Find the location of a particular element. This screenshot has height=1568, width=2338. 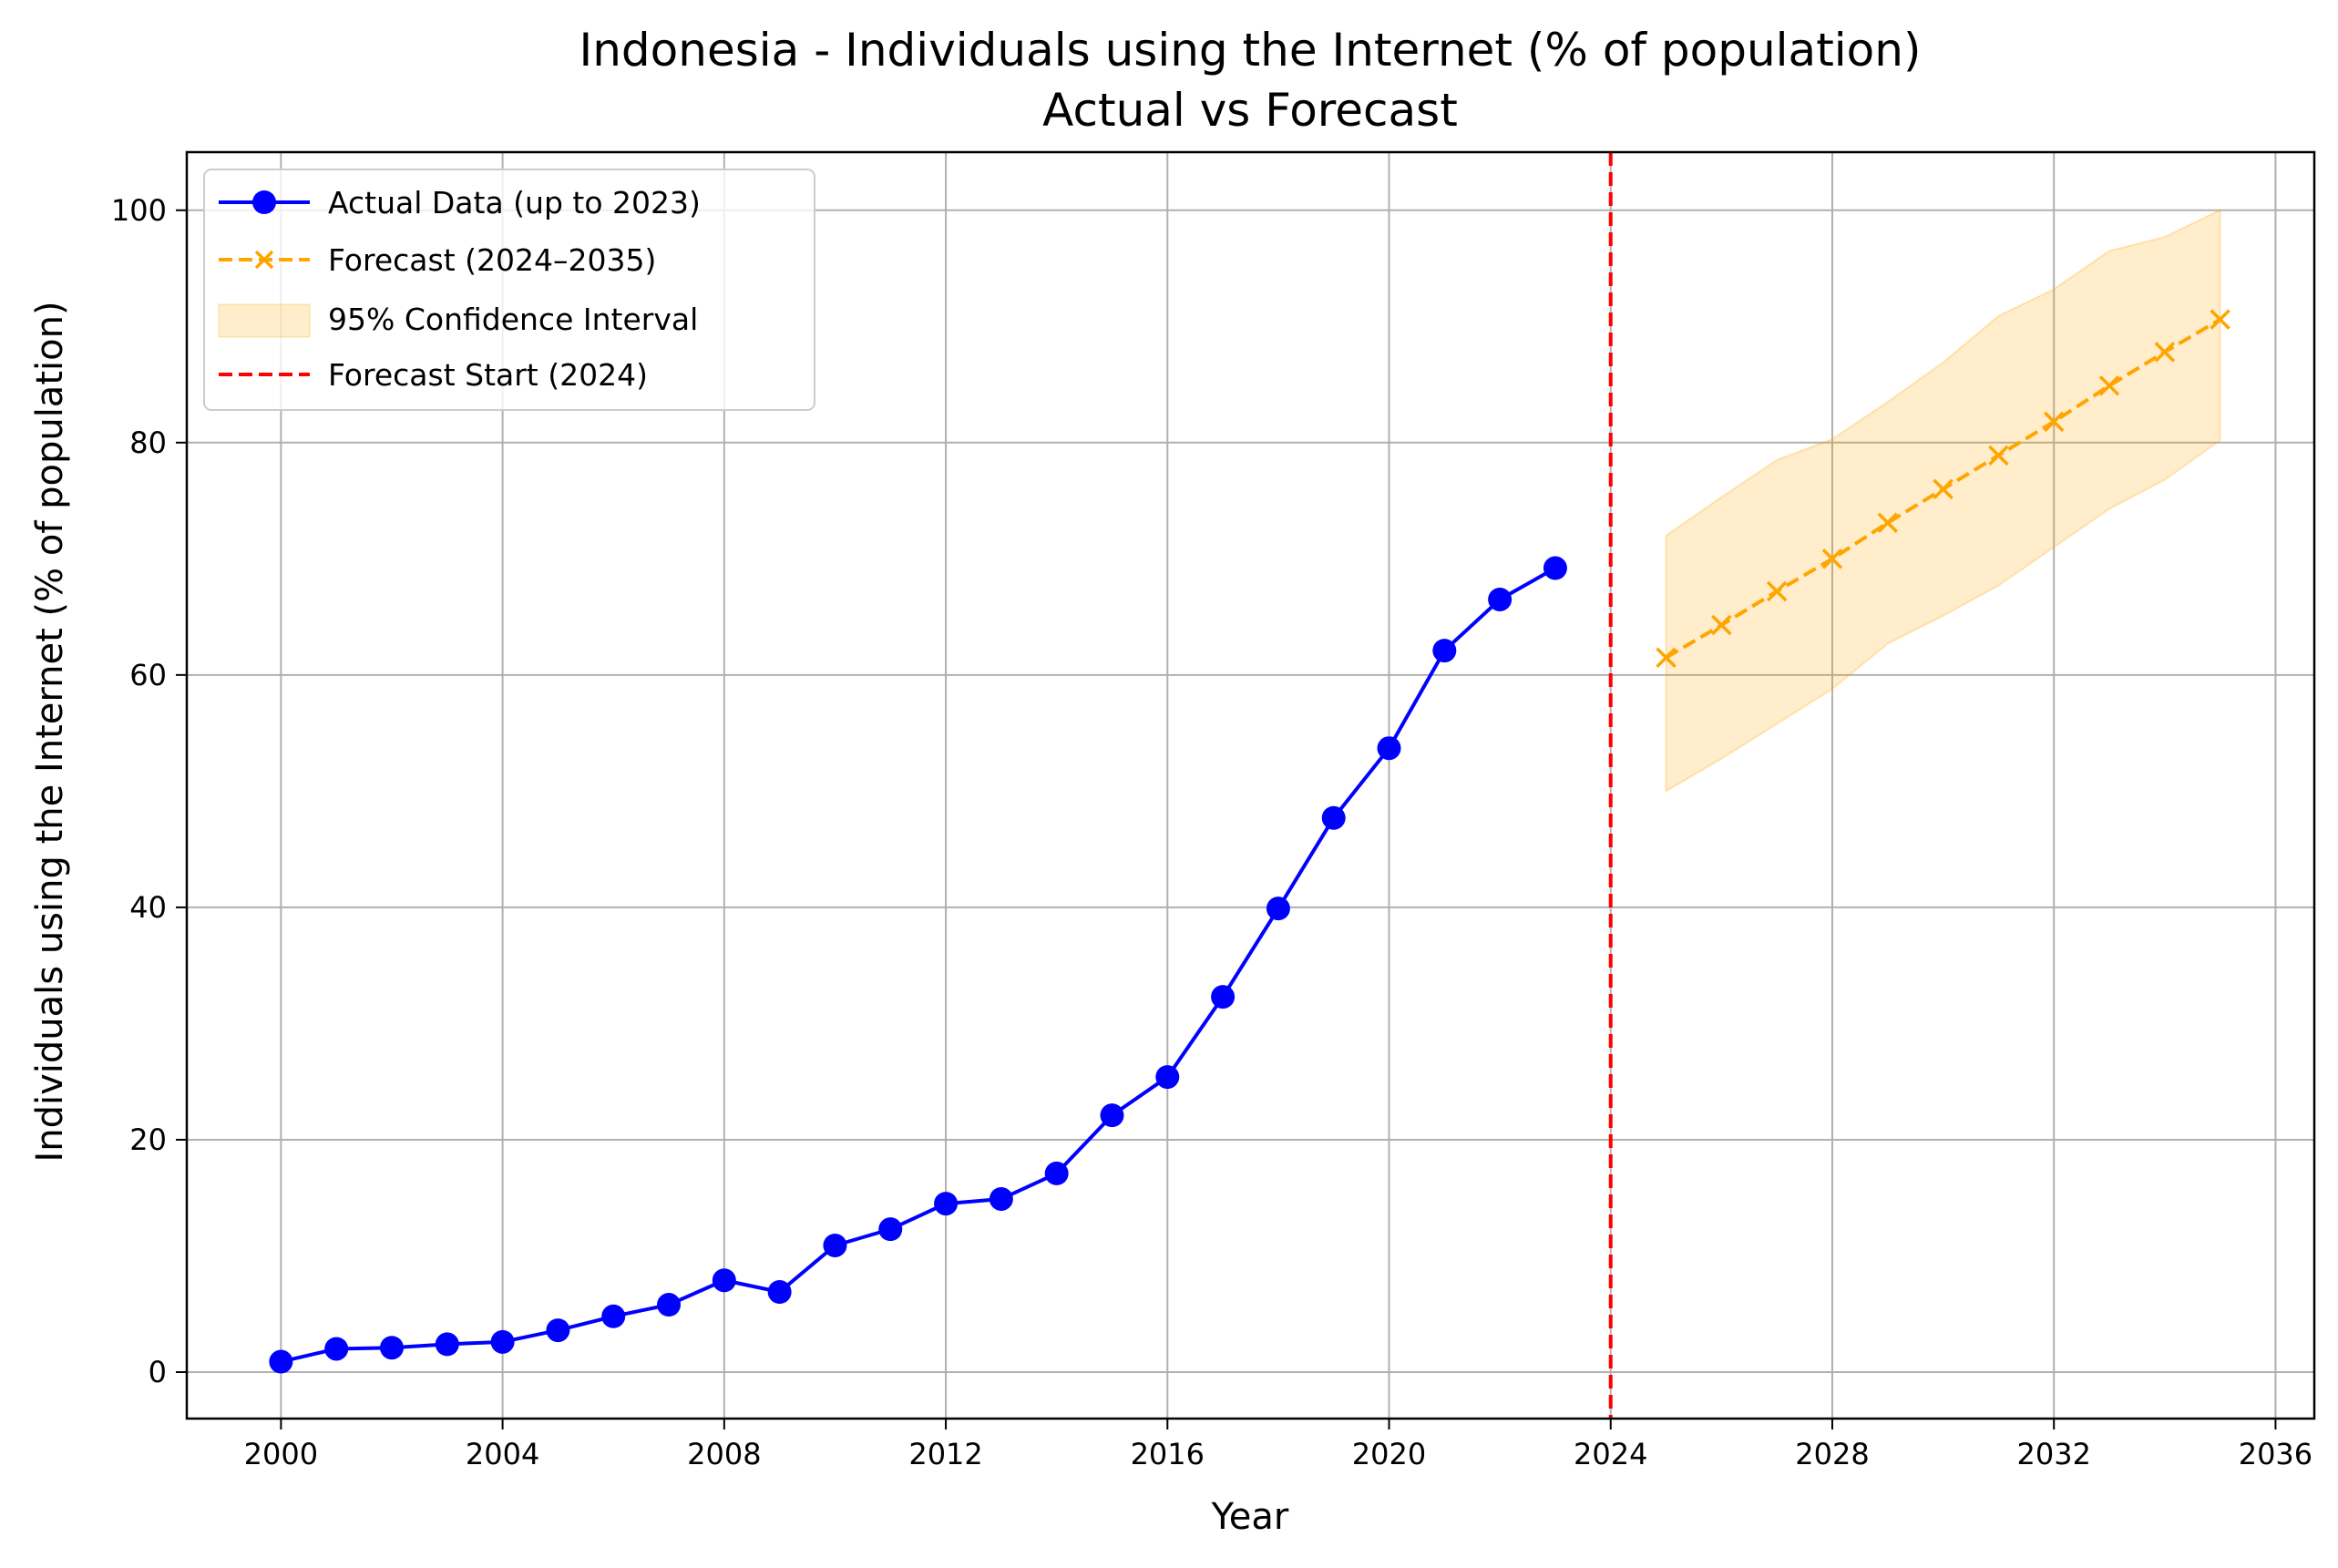

x-tick-label: 2004 is located at coordinates (502, 1454).